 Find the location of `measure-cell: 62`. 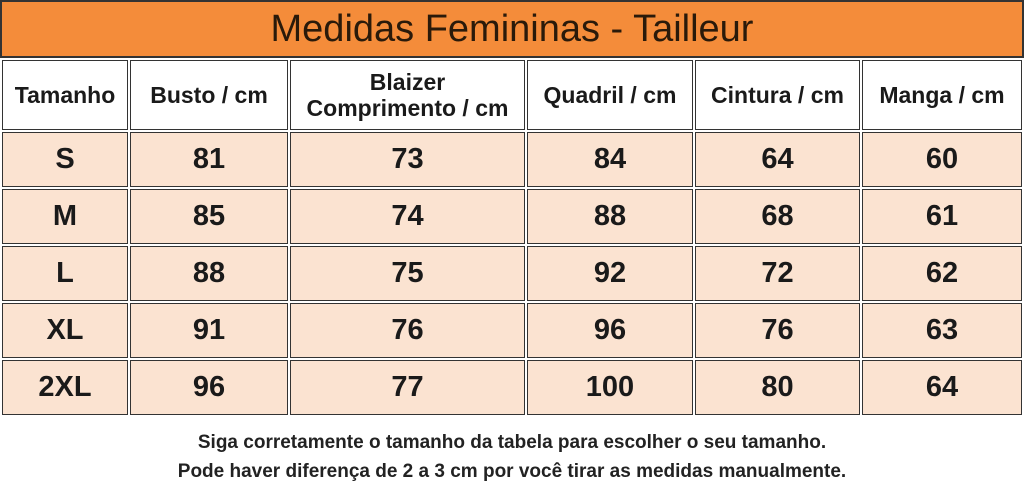

measure-cell: 62 is located at coordinates (942, 273).